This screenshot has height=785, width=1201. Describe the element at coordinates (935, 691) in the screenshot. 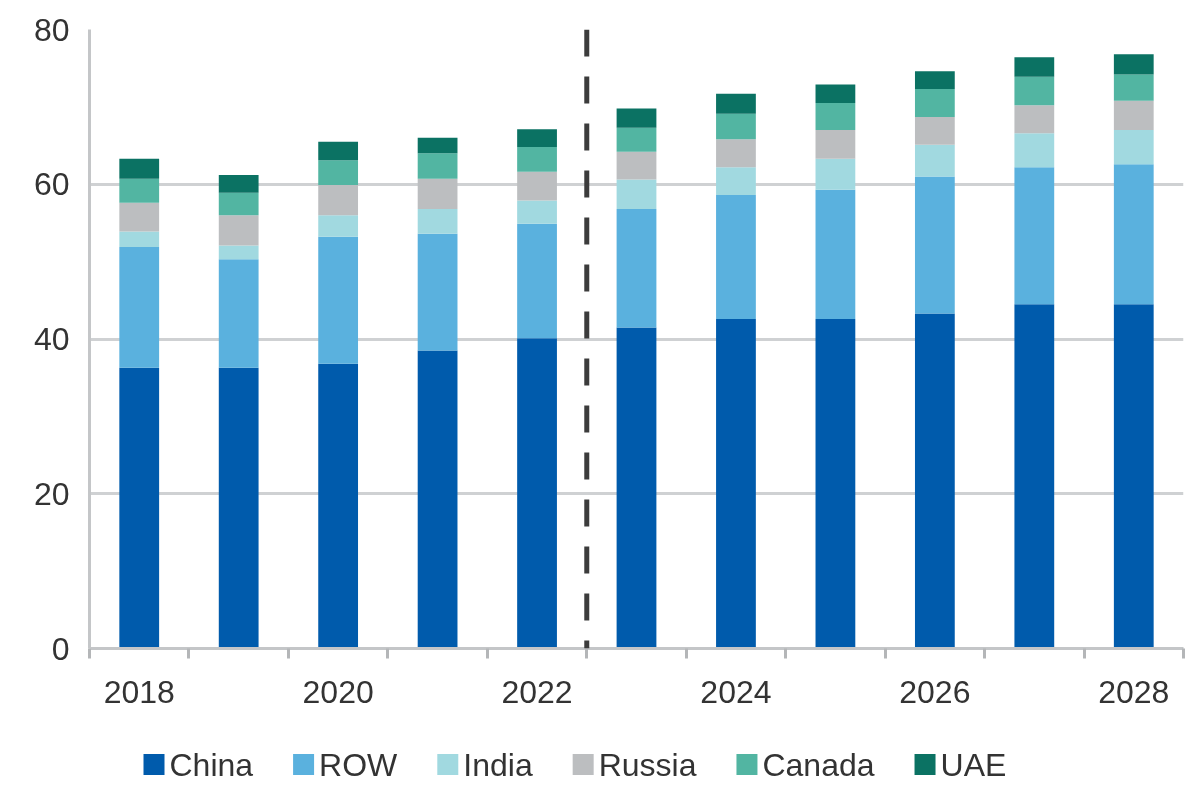

I see `x-tick-label: 2026` at that location.